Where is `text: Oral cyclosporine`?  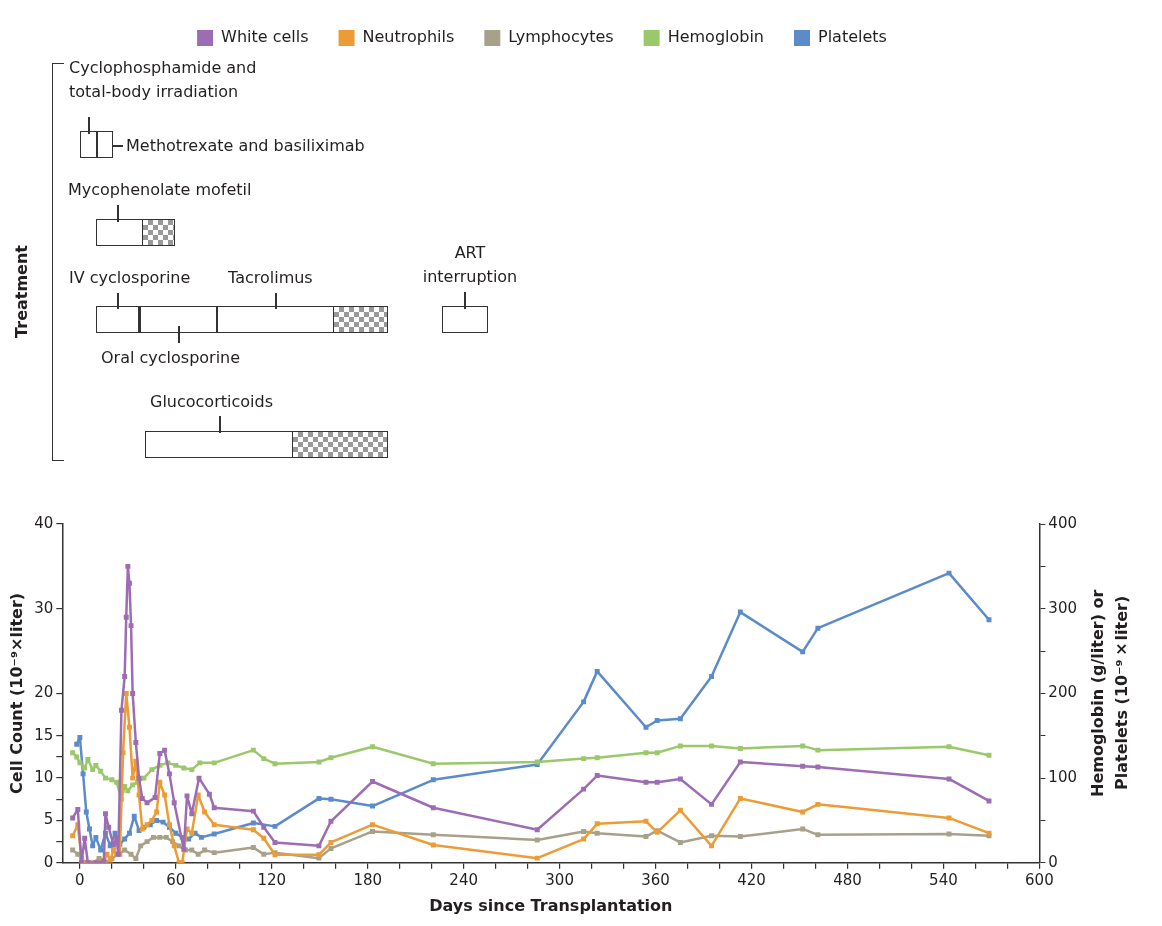
text: Oral cyclosporine is located at coordinates (171, 358).